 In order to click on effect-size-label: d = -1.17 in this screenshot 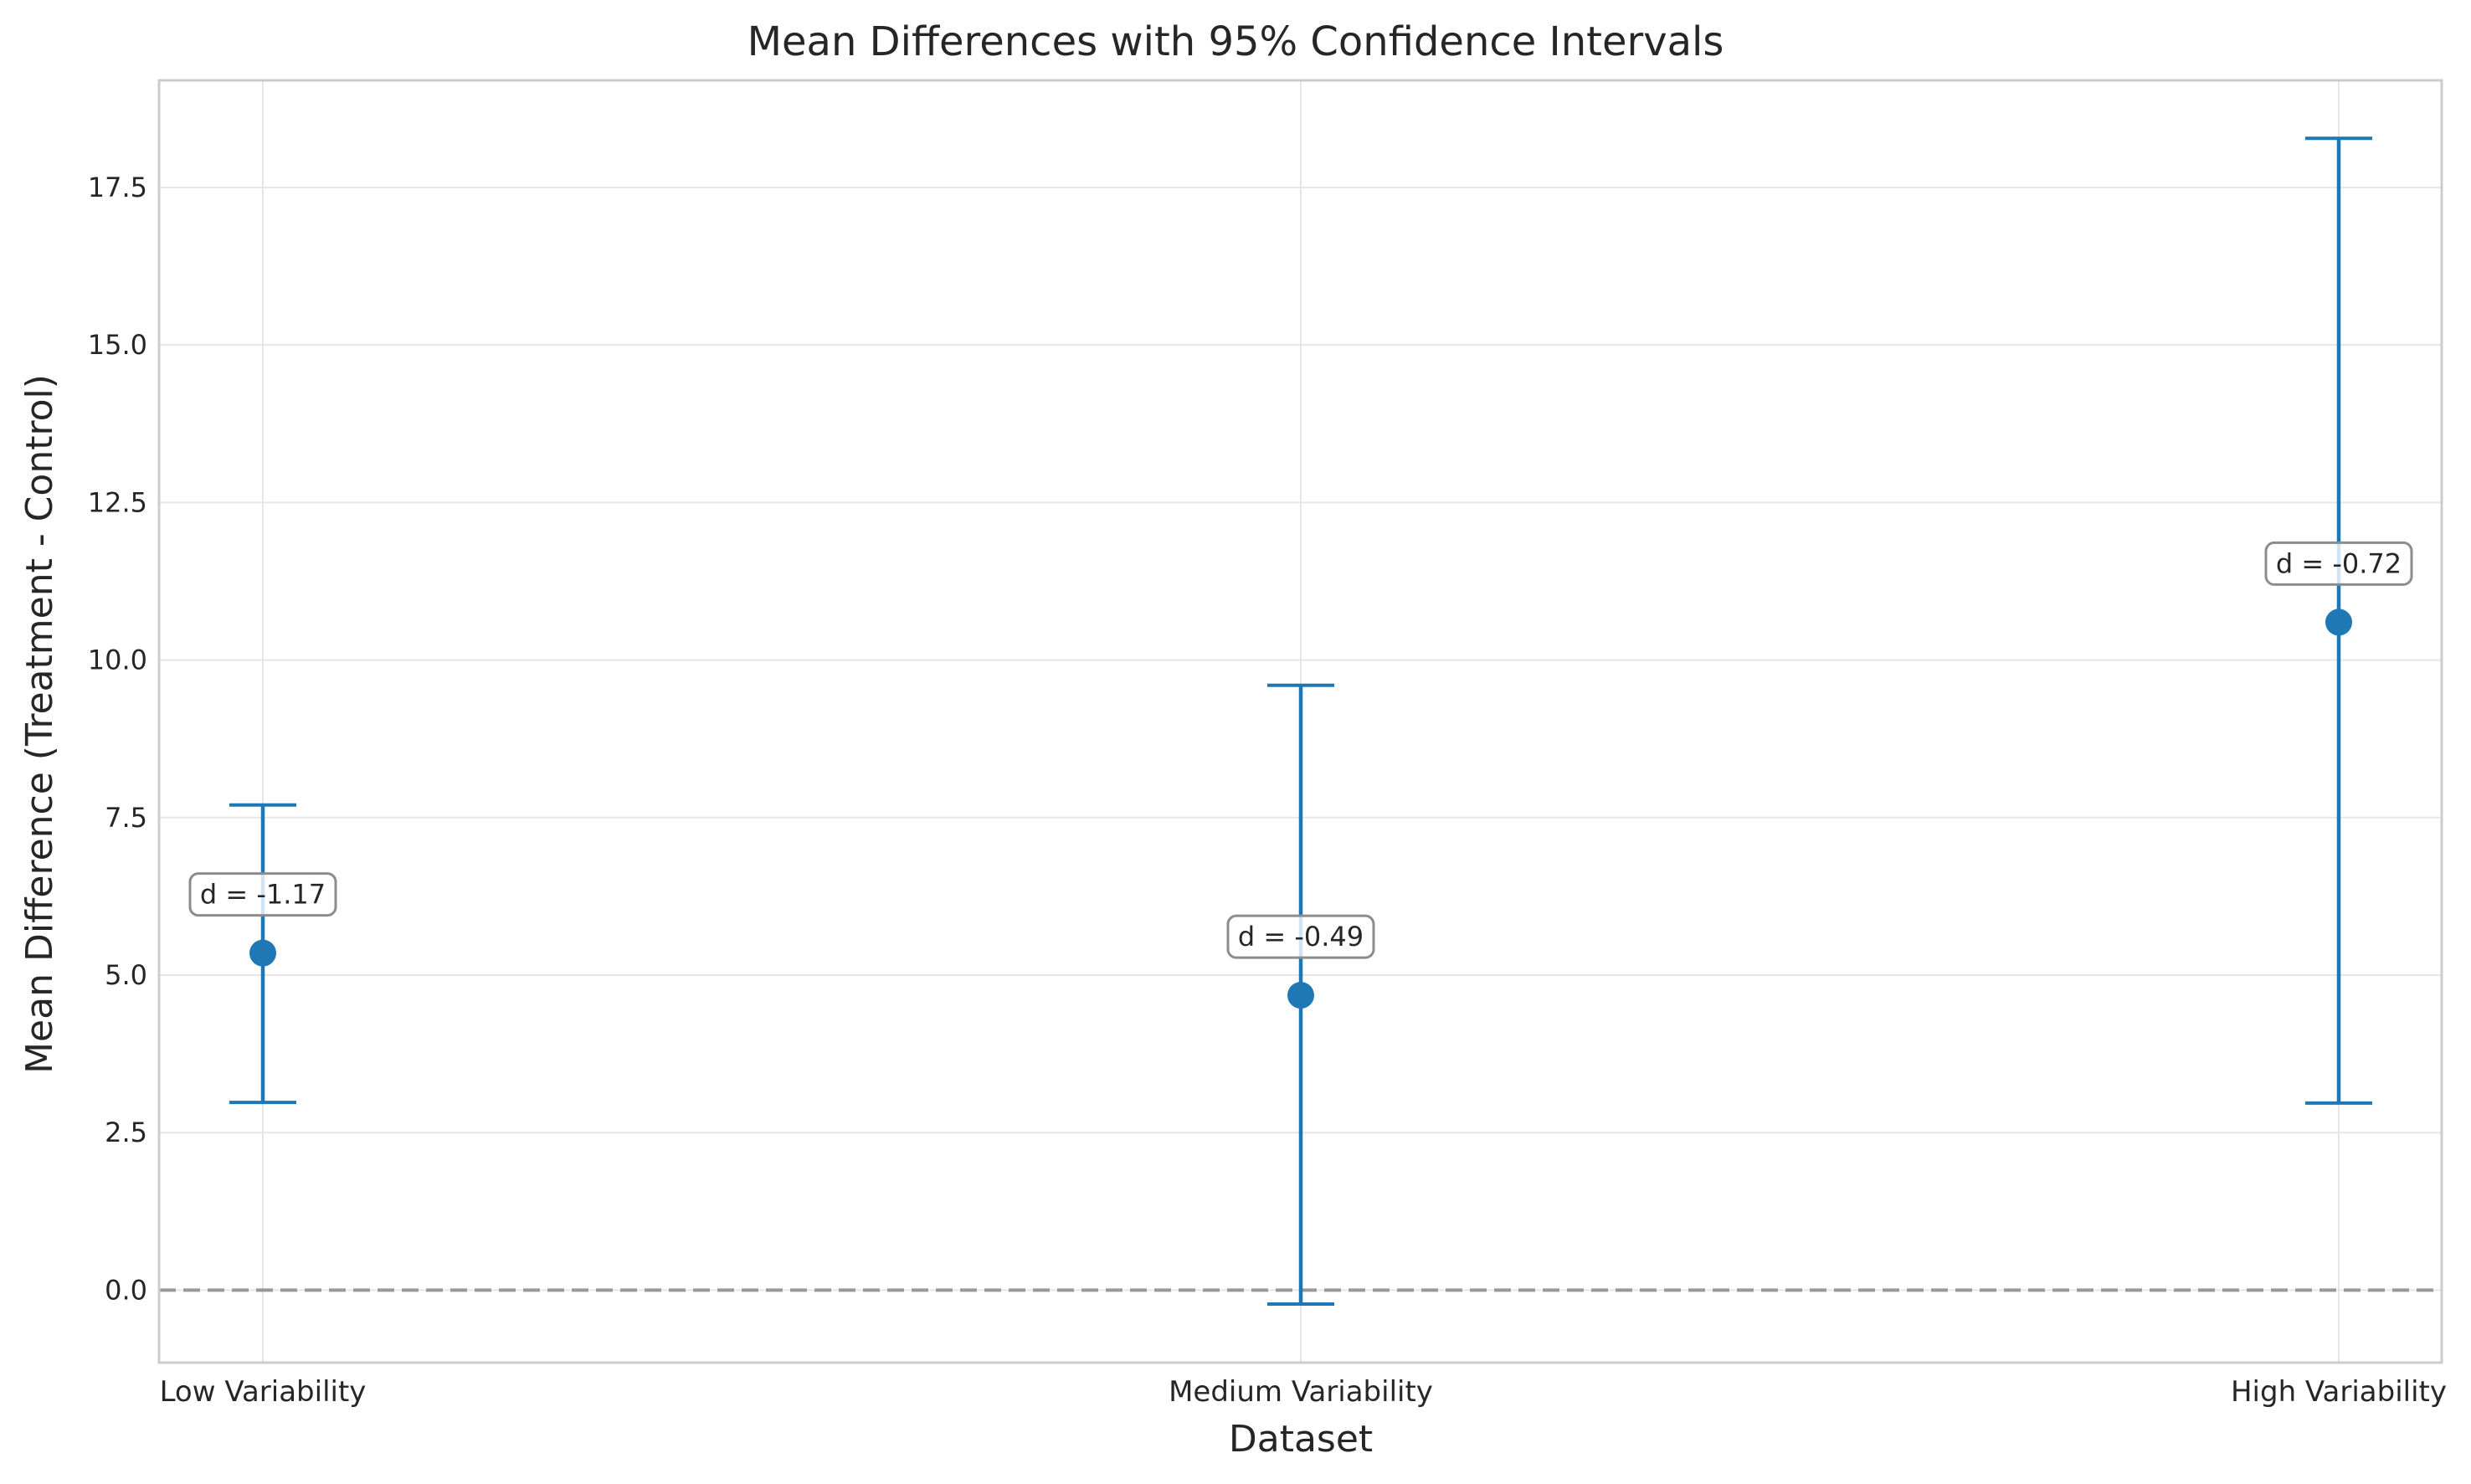, I will do `click(263, 895)`.